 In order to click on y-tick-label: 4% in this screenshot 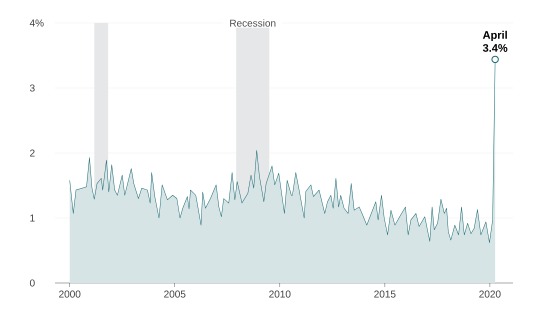, I will do `click(37, 23)`.